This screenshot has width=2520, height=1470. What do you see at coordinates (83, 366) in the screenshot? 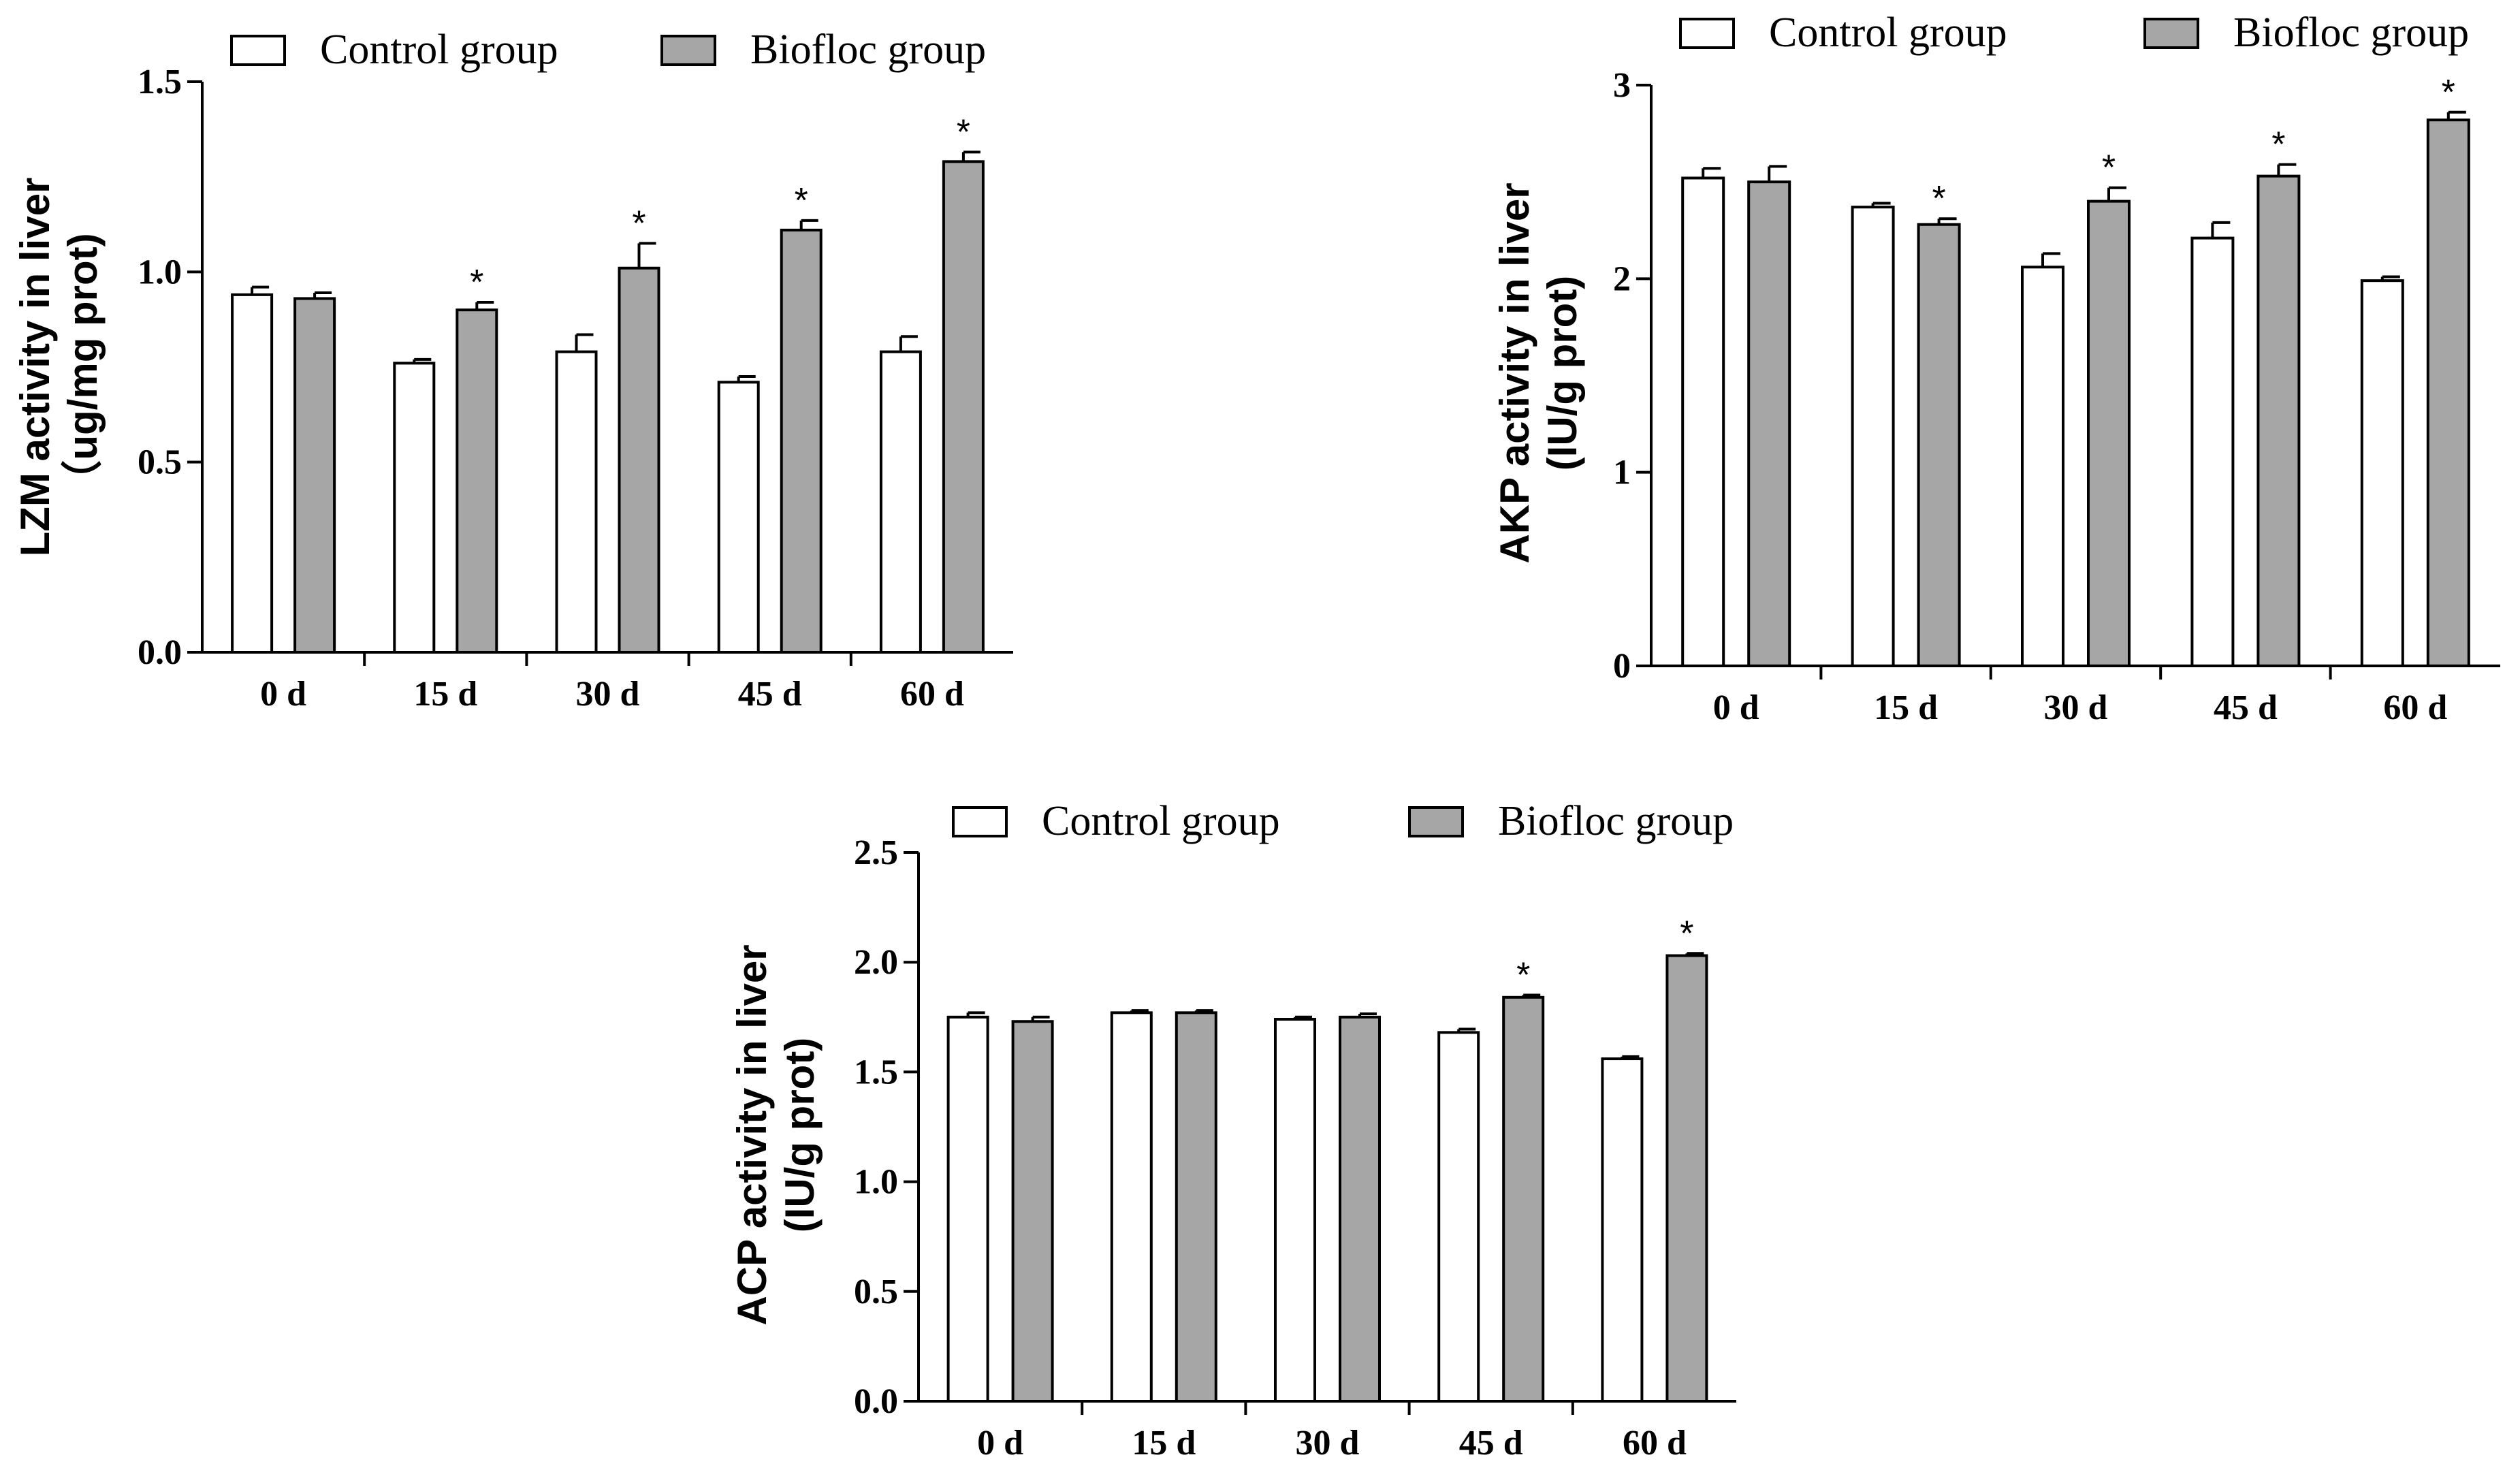
I see `y-axis-label-line2: （ug/mg prot)` at bounding box center [83, 366].